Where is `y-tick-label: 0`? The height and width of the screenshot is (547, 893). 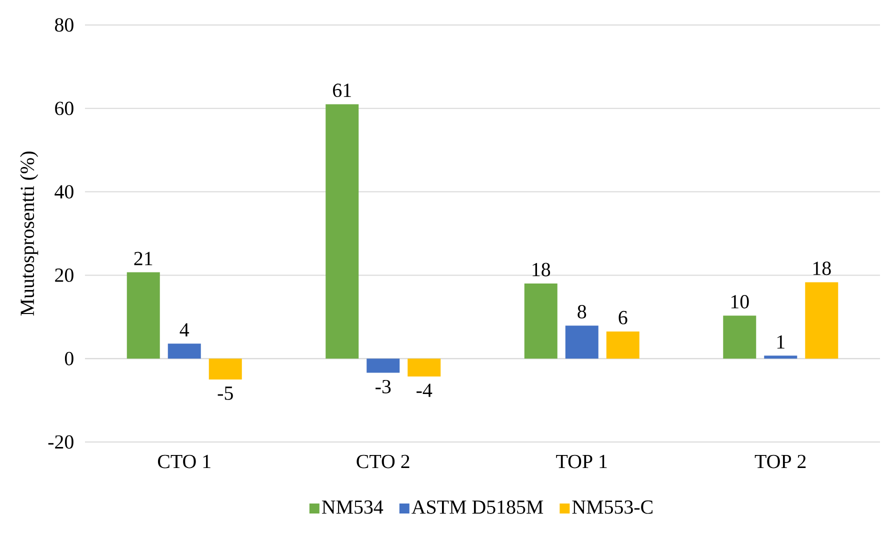
y-tick-label: 0 is located at coordinates (69, 359).